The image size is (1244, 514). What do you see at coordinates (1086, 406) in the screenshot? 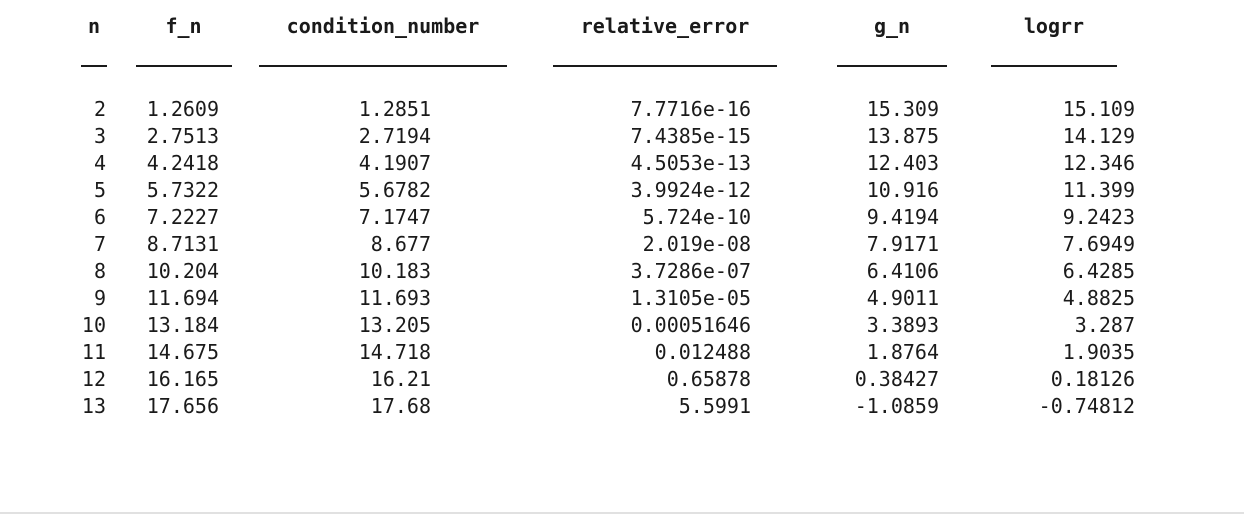
I see `cell-logrr: -0.74812` at bounding box center [1086, 406].